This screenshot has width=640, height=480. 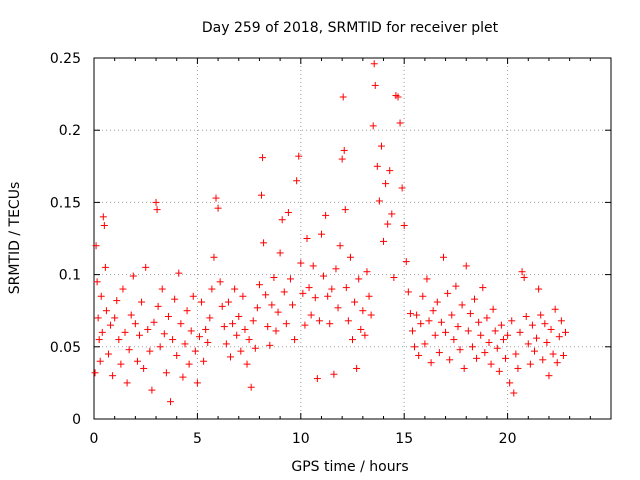 What do you see at coordinates (65, 59) in the screenshot?
I see `y-tick-label: 0.25` at bounding box center [65, 59].